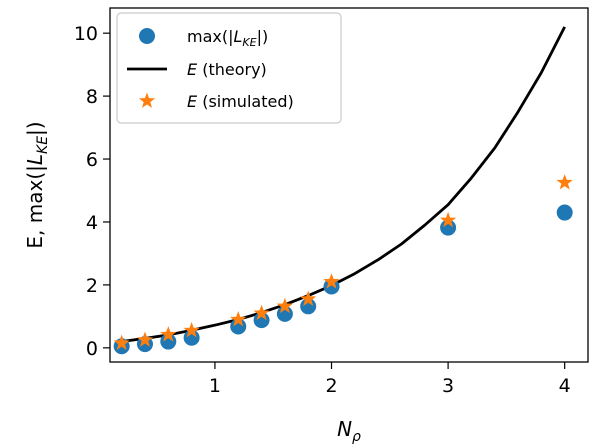  Describe the element at coordinates (147, 36) in the screenshot. I see `legend-marker-circle` at that location.